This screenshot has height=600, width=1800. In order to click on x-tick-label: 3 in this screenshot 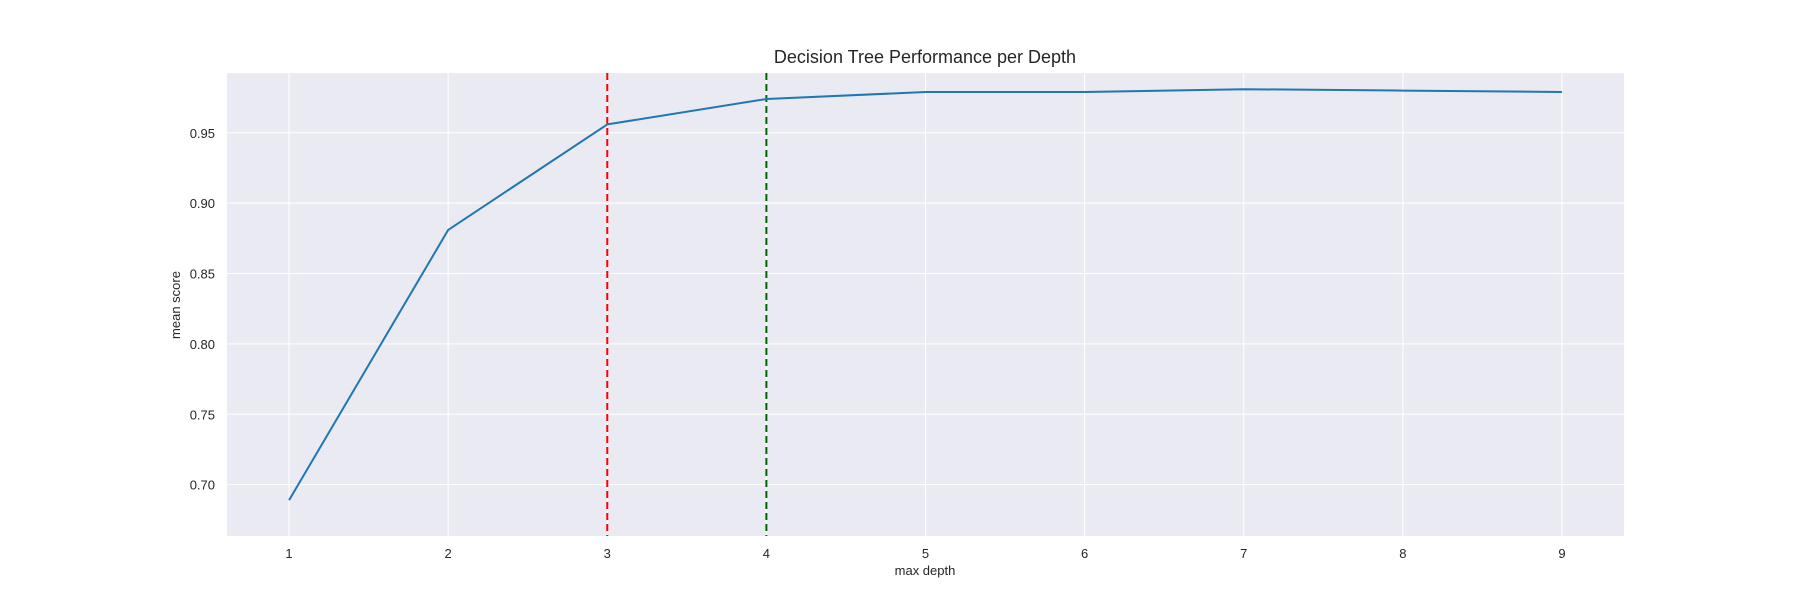, I will do `click(607, 553)`.